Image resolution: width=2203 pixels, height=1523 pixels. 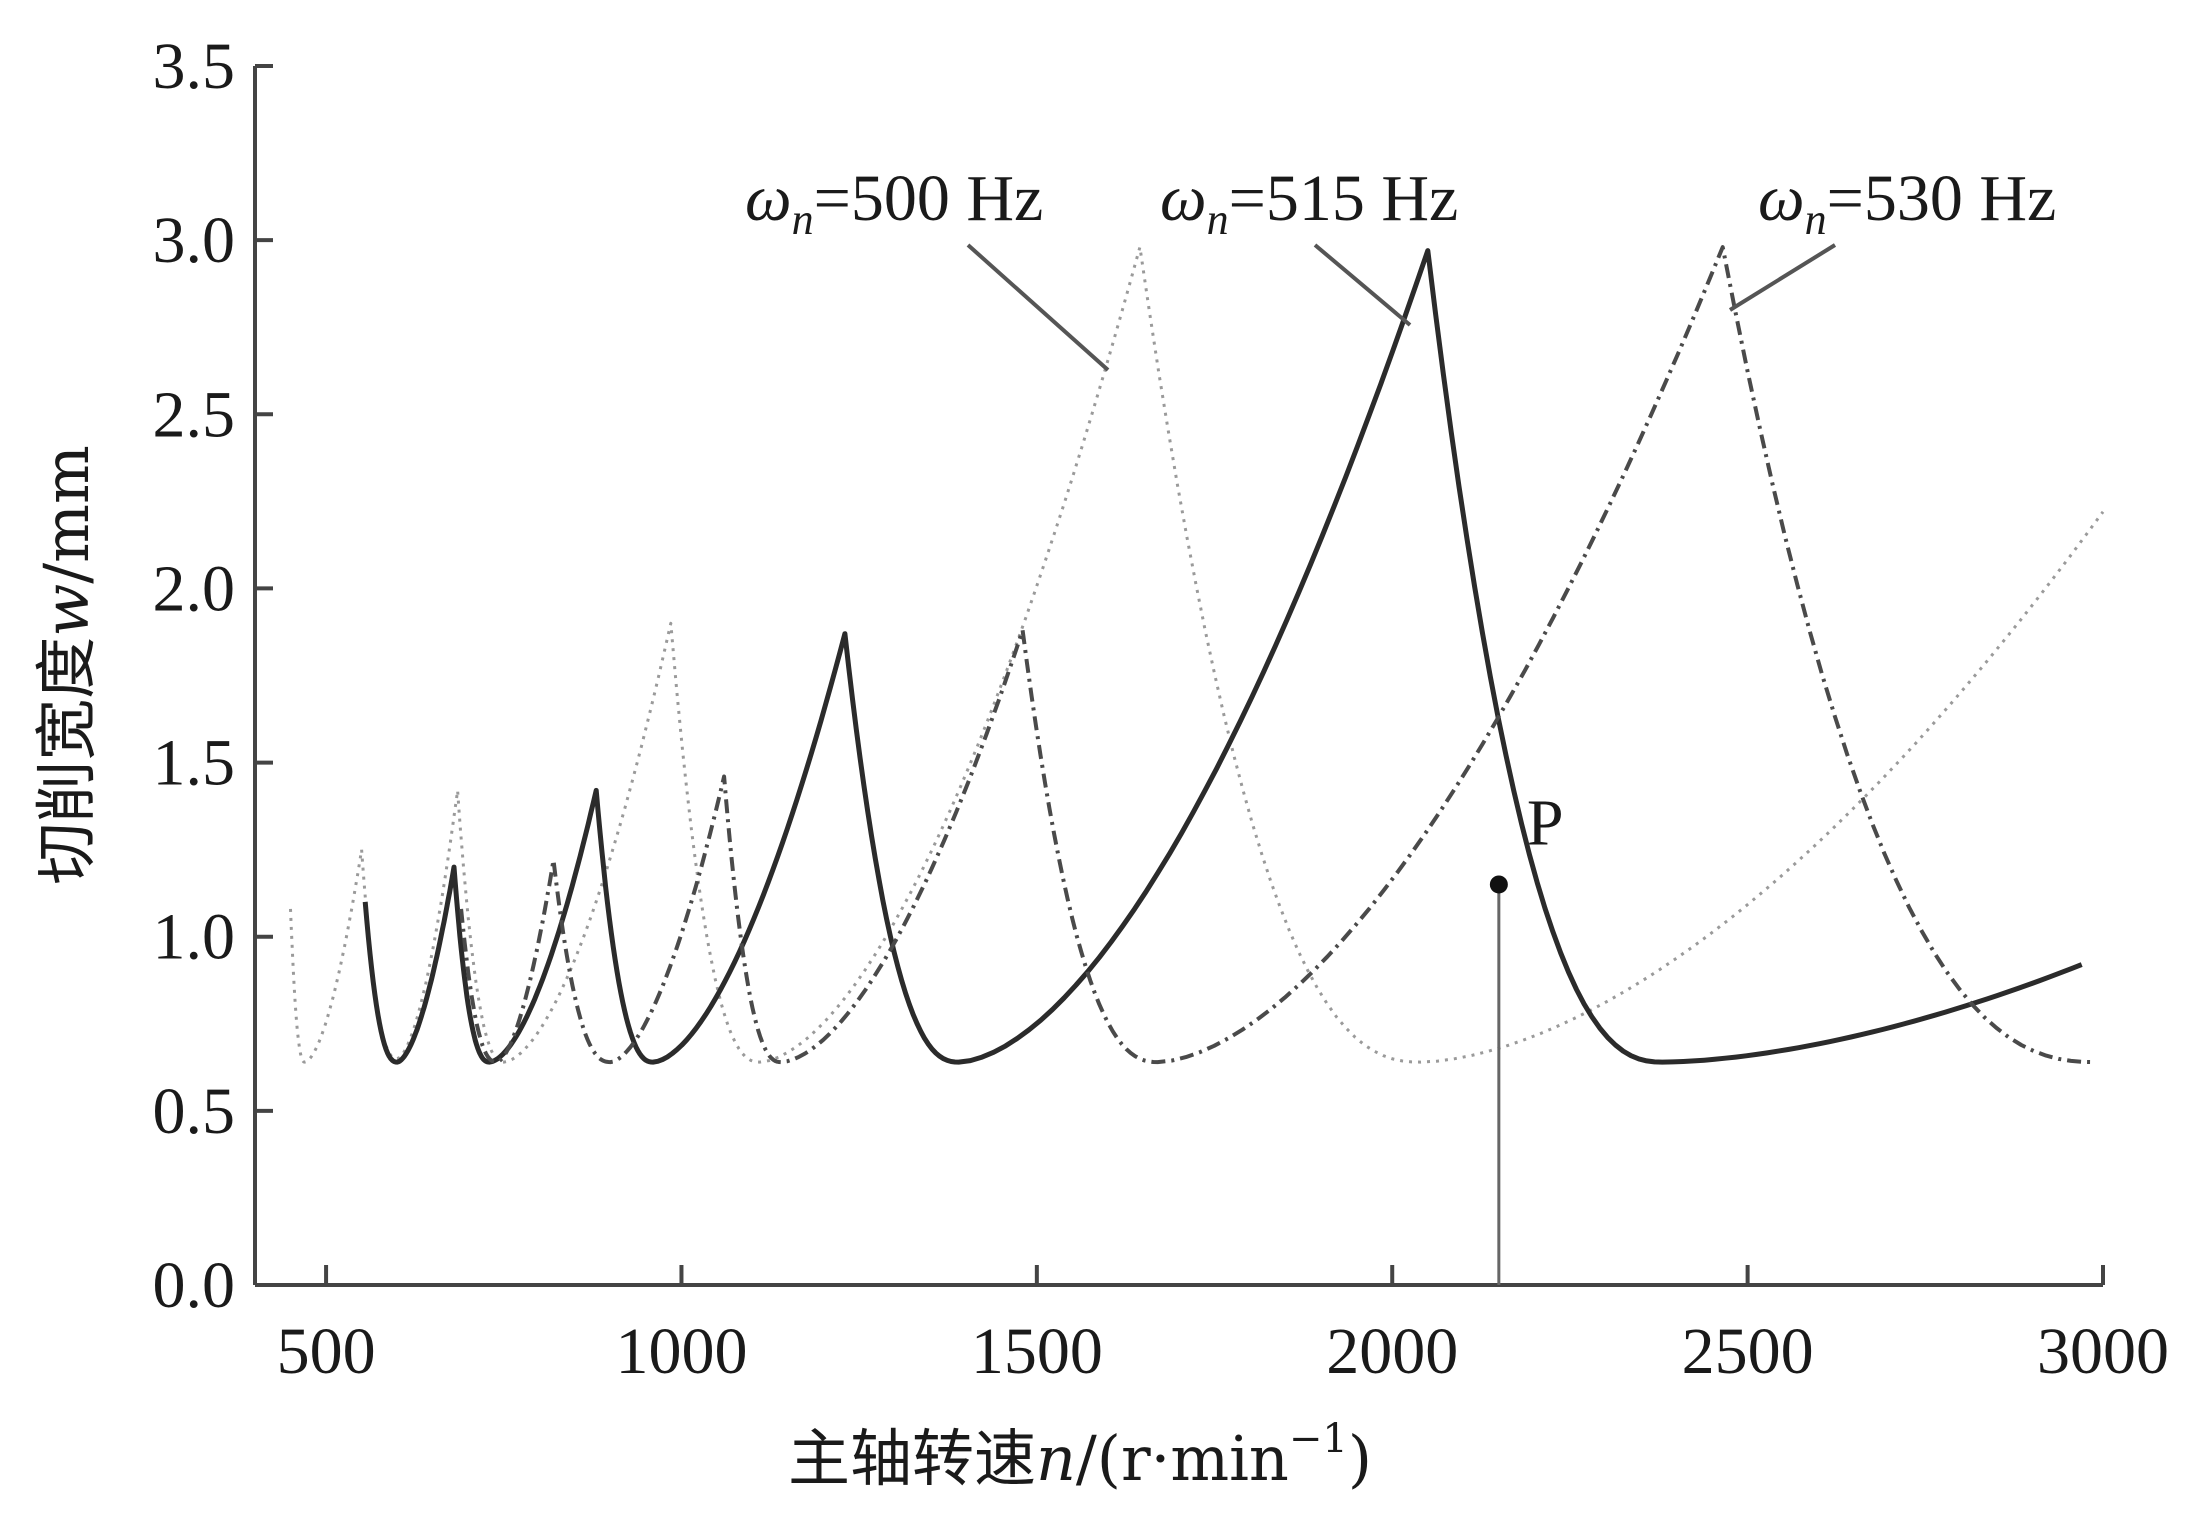 What do you see at coordinates (326, 1351) in the screenshot?
I see `x-tick-label: 500` at bounding box center [326, 1351].